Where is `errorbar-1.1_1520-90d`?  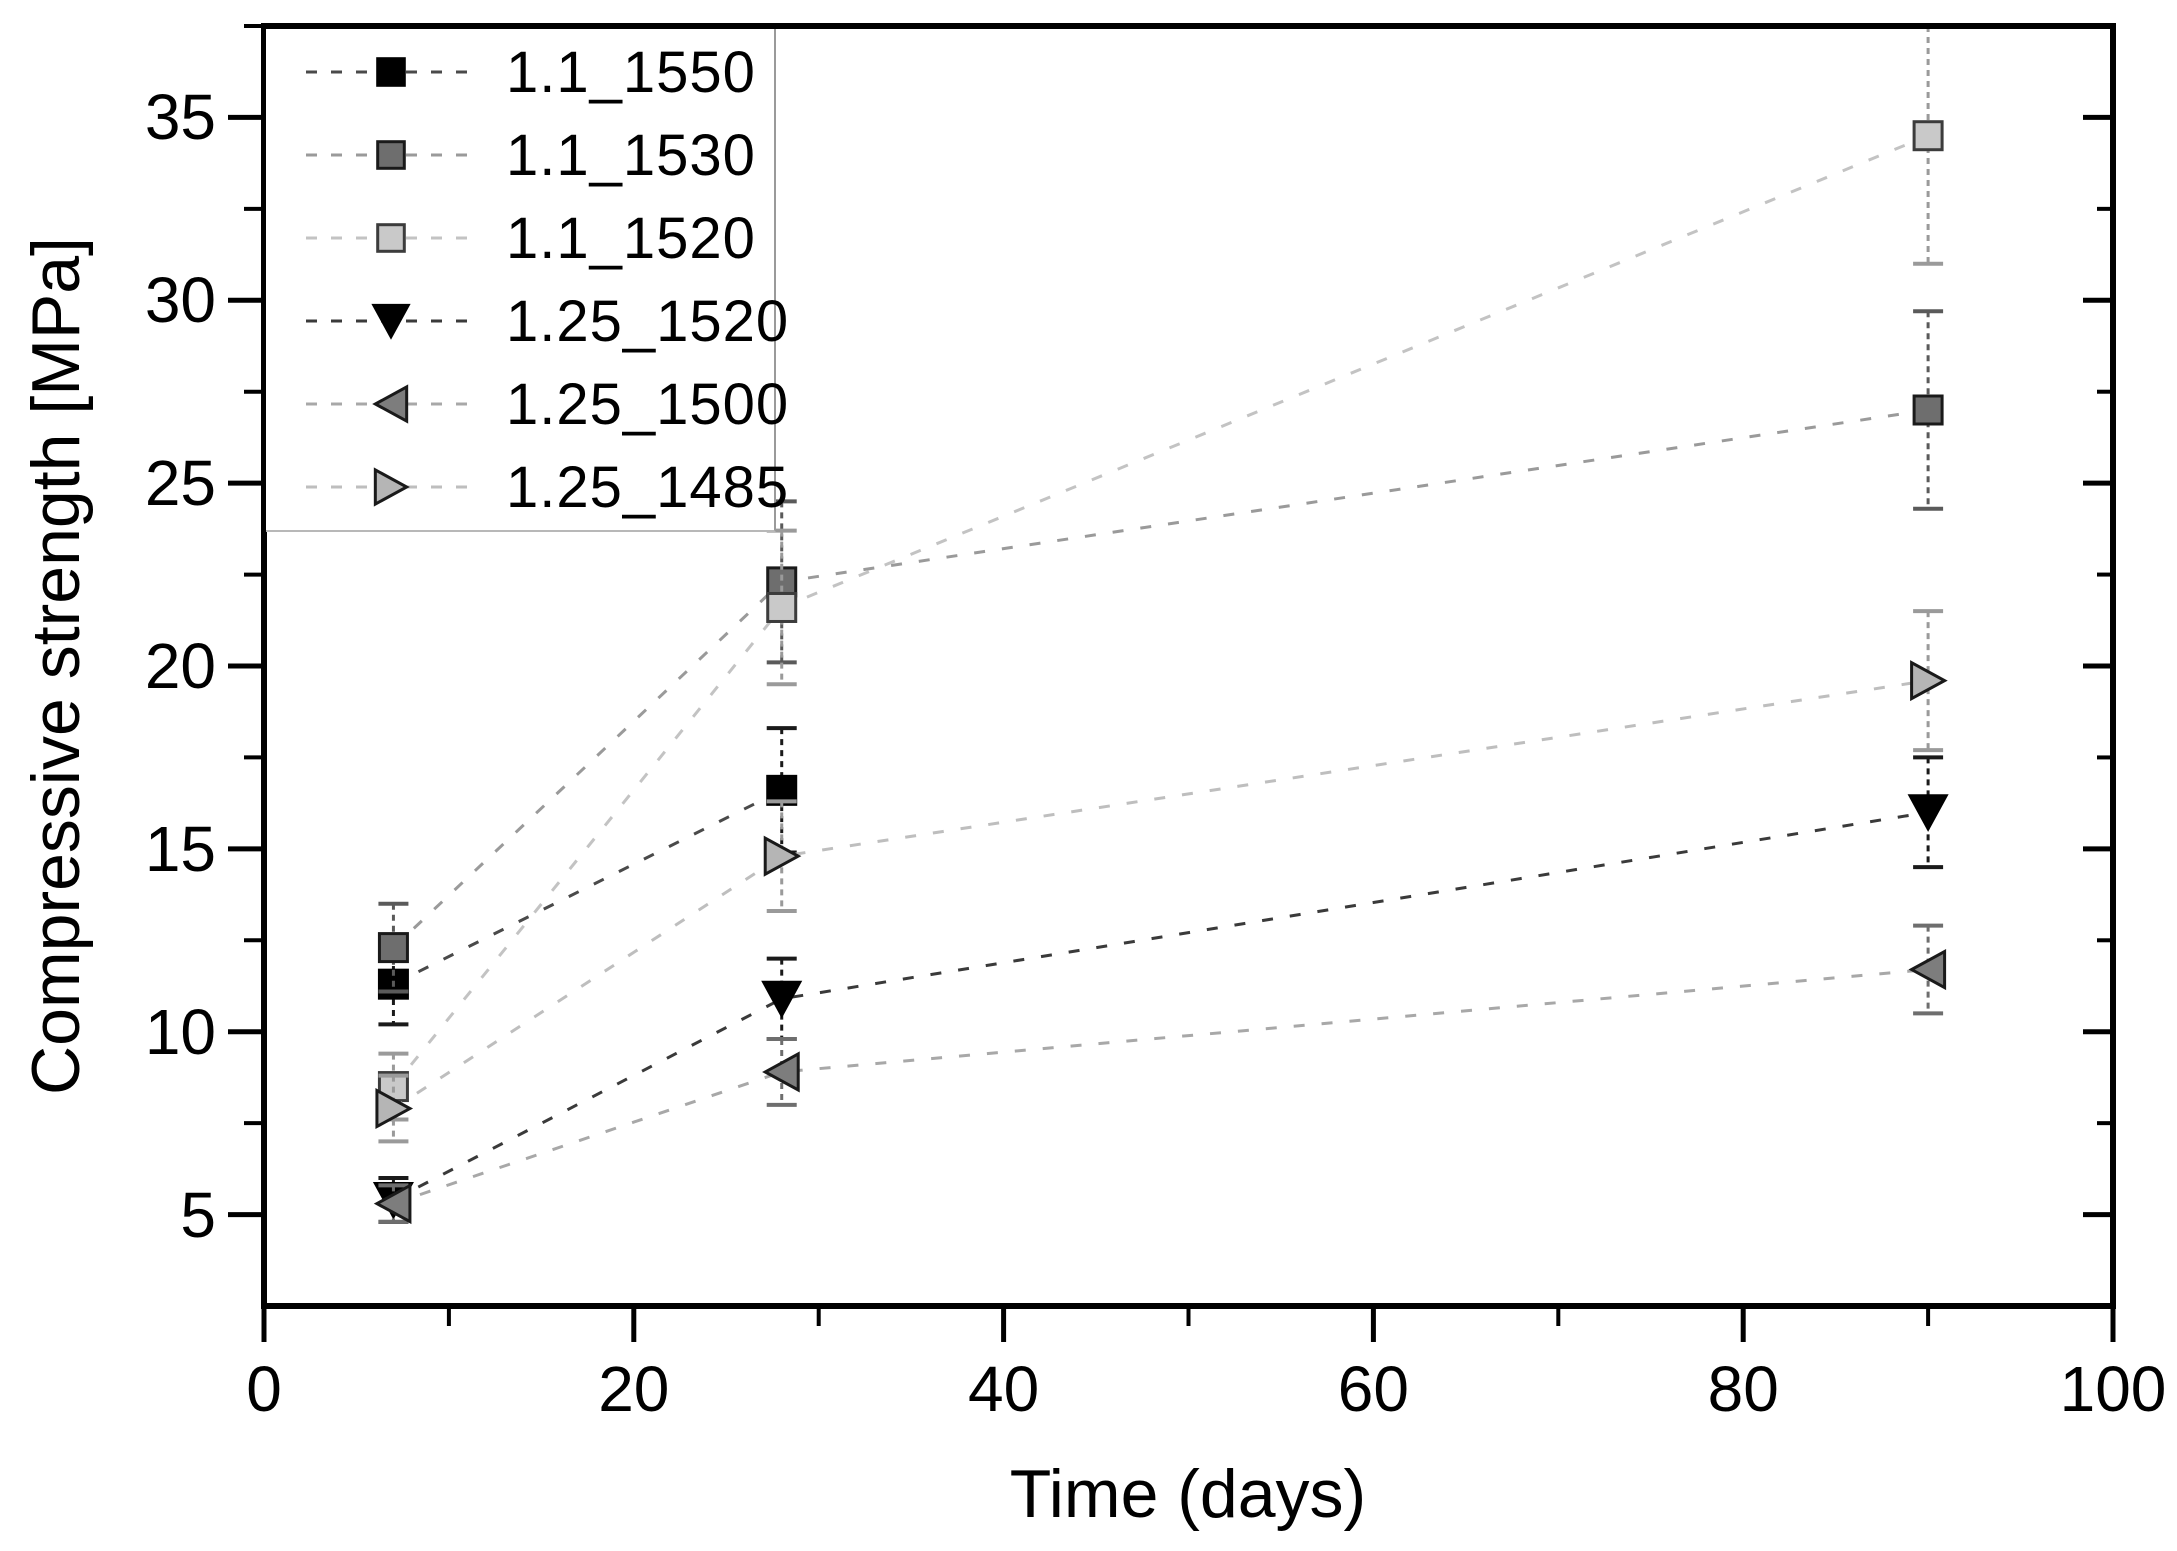 errorbar-1.1_1520-90d is located at coordinates (1928, 146).